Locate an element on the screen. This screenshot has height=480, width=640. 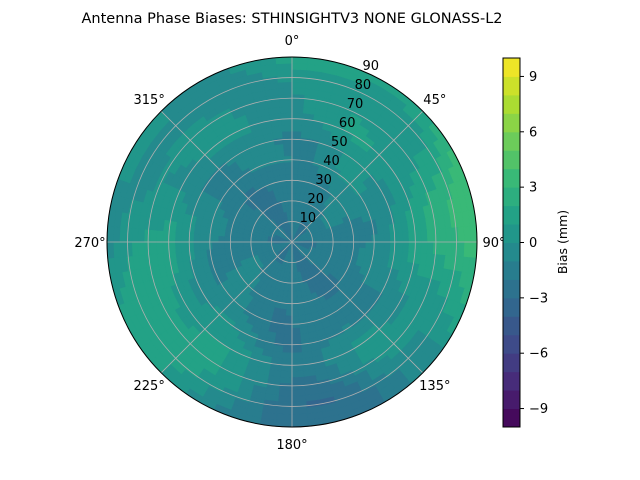
angular-gridline is located at coordinates (226, 176).